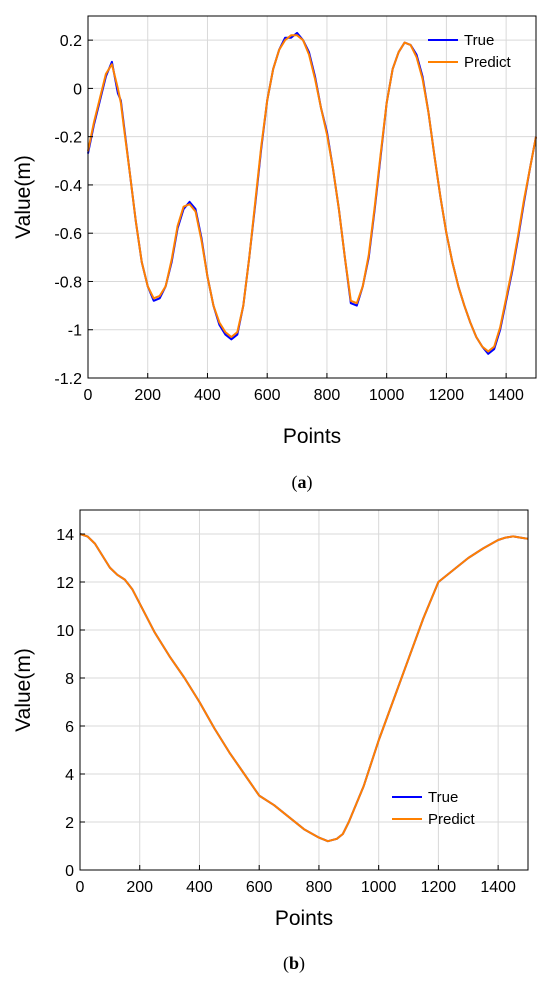  Describe the element at coordinates (65, 583) in the screenshot. I see `y-tick-label: 12` at that location.